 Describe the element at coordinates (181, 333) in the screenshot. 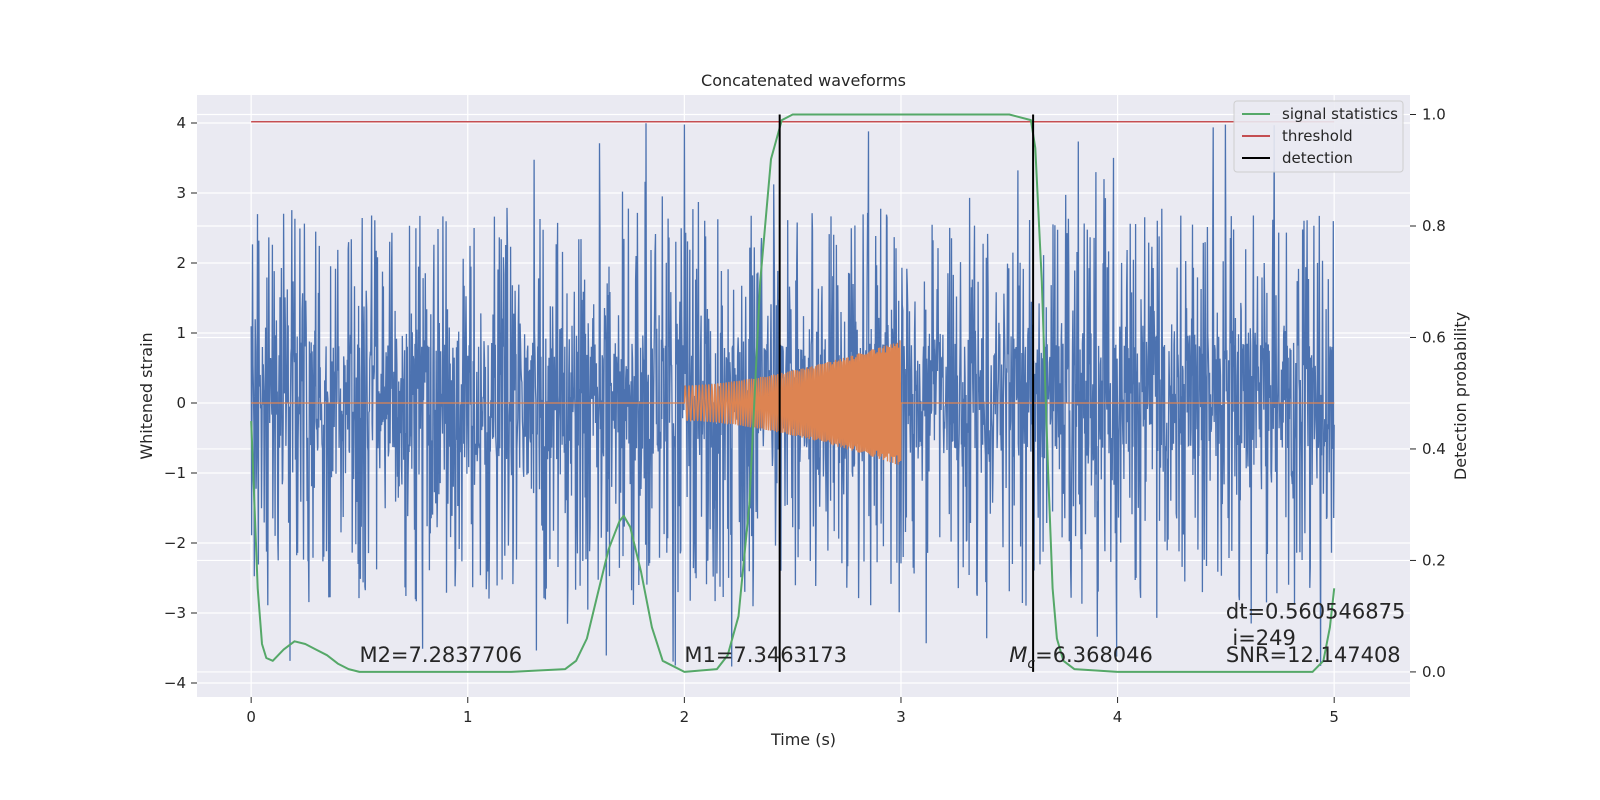

I see `y-left-tick-label: 1` at that location.